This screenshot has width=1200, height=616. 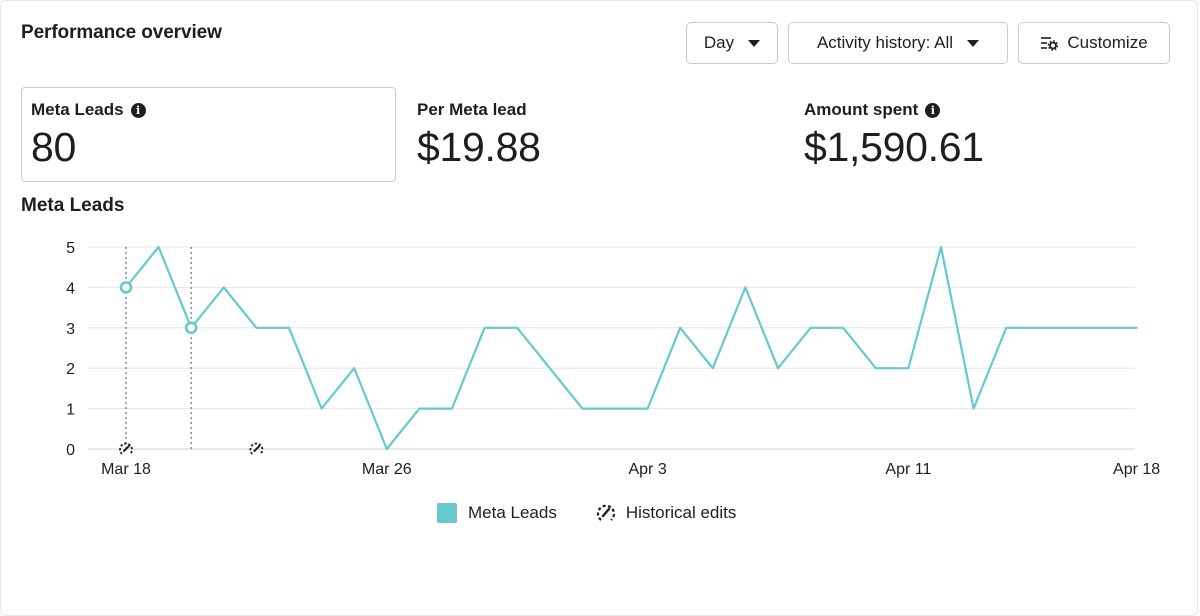 What do you see at coordinates (512, 512) in the screenshot?
I see `legend-label: Meta Leads` at bounding box center [512, 512].